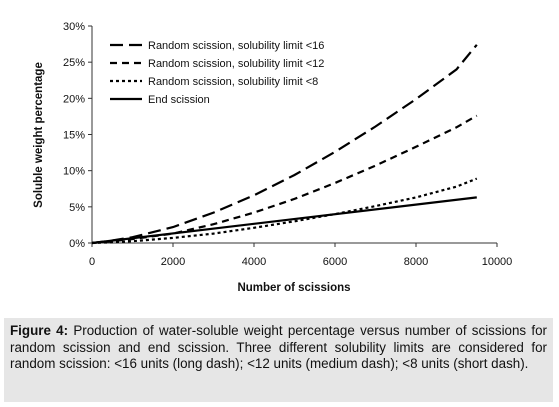  What do you see at coordinates (497, 262) in the screenshot?
I see `x-tick-label: 10000` at bounding box center [497, 262].